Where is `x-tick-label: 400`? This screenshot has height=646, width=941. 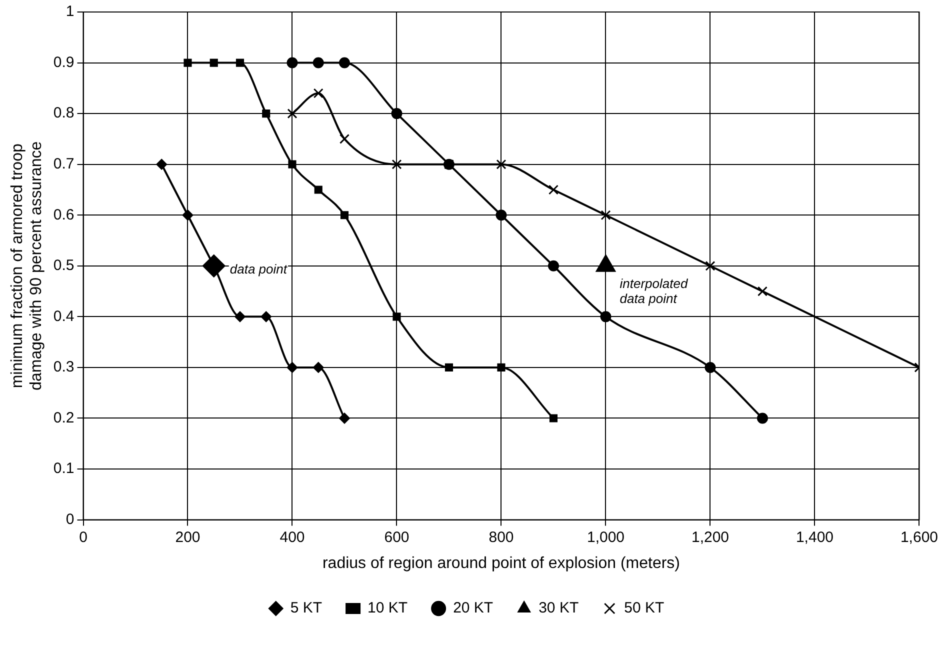
x-tick-label: 400 is located at coordinates (292, 537).